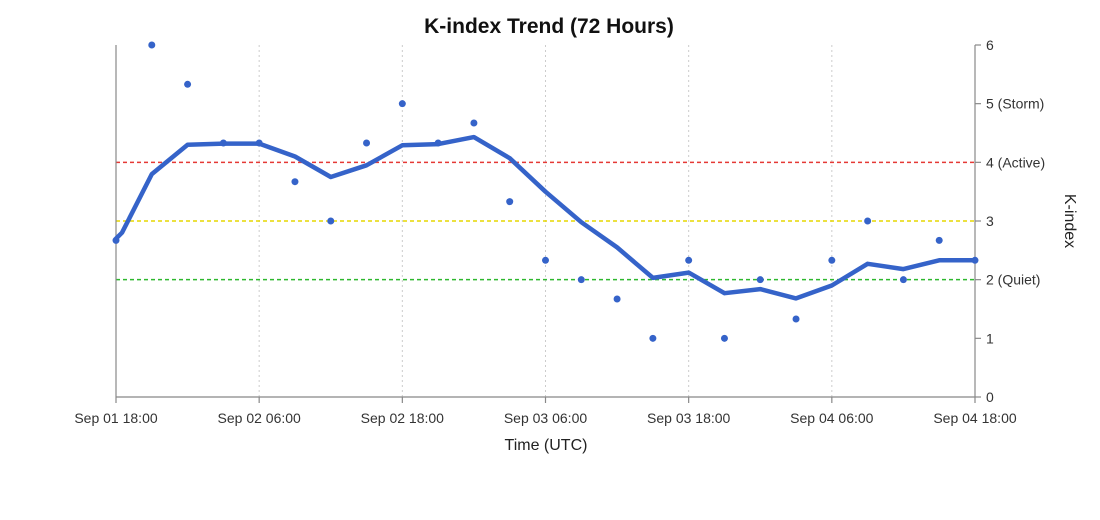  Describe the element at coordinates (1015, 162) in the screenshot. I see `y-tick-label-4: 4 (Active)` at that location.